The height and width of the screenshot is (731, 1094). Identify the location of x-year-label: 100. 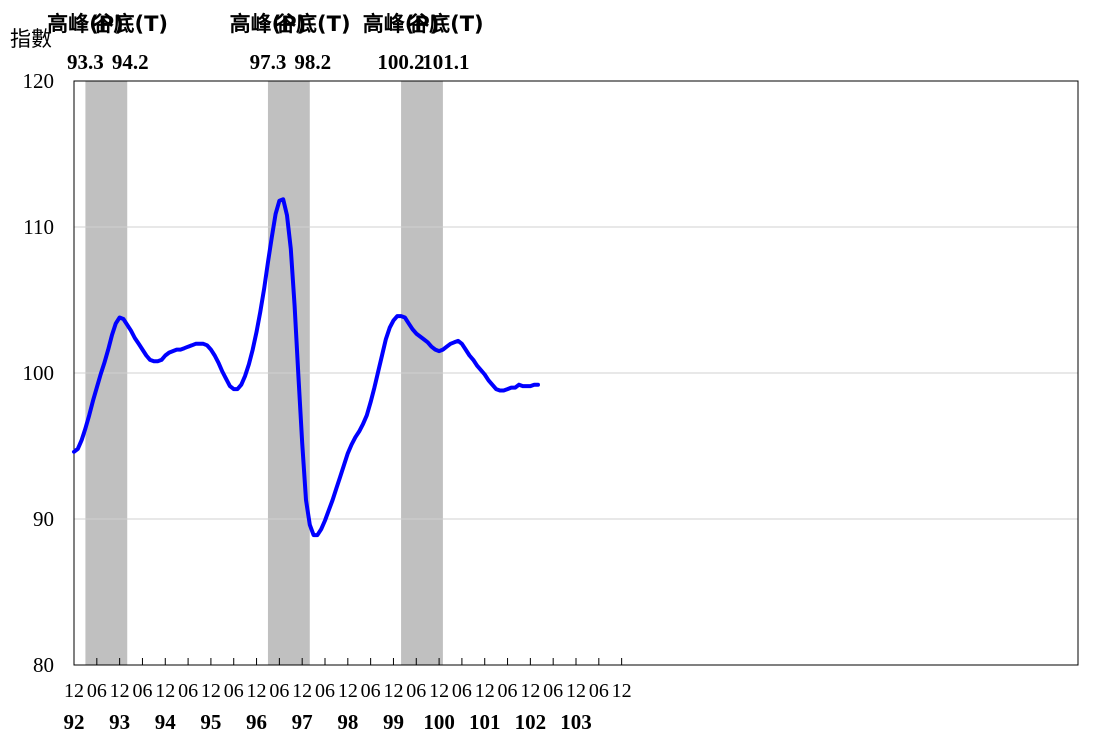
(439, 720).